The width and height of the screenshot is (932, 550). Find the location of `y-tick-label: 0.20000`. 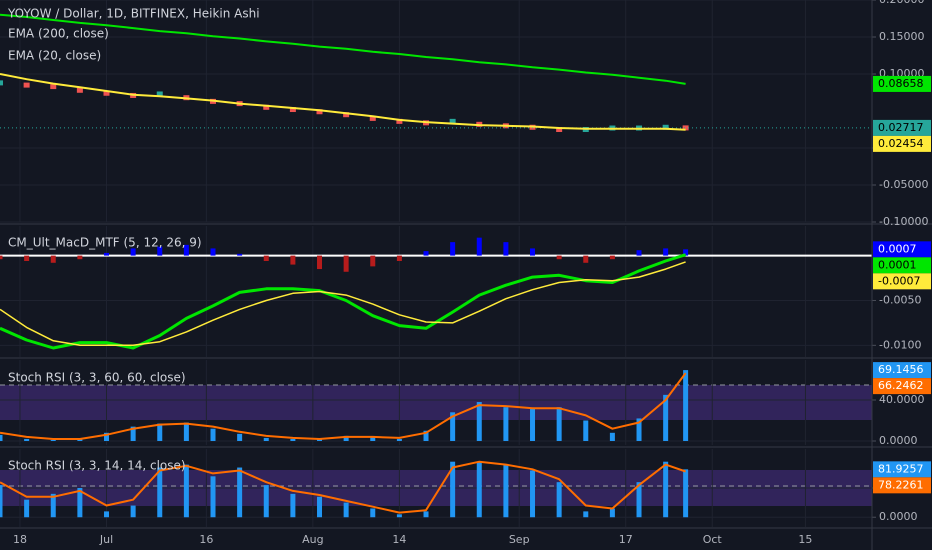

y-tick-label: 0.20000 is located at coordinates (902, 3).